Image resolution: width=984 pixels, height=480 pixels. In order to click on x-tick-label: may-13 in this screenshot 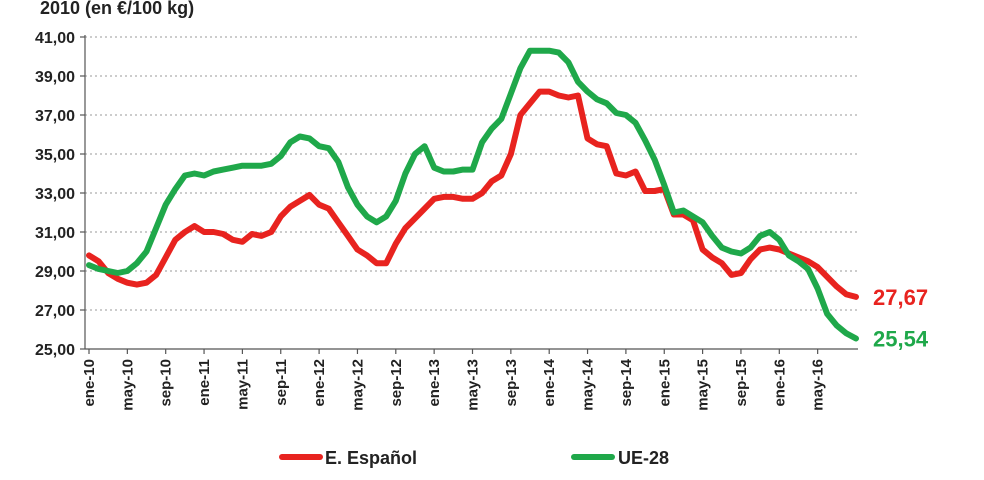, I will do `click(473, 385)`.